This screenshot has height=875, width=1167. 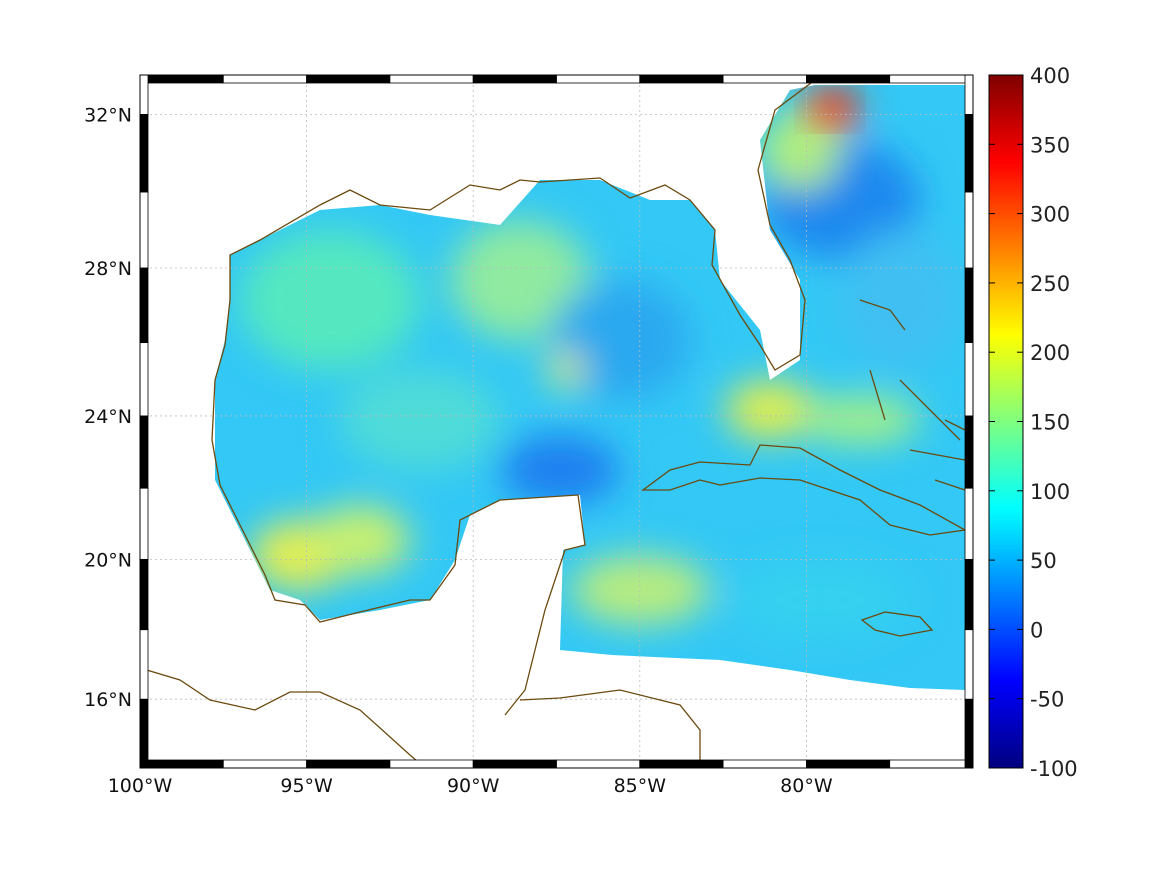 What do you see at coordinates (1050, 353) in the screenshot?
I see `colorbar-tick-label: 200` at bounding box center [1050, 353].